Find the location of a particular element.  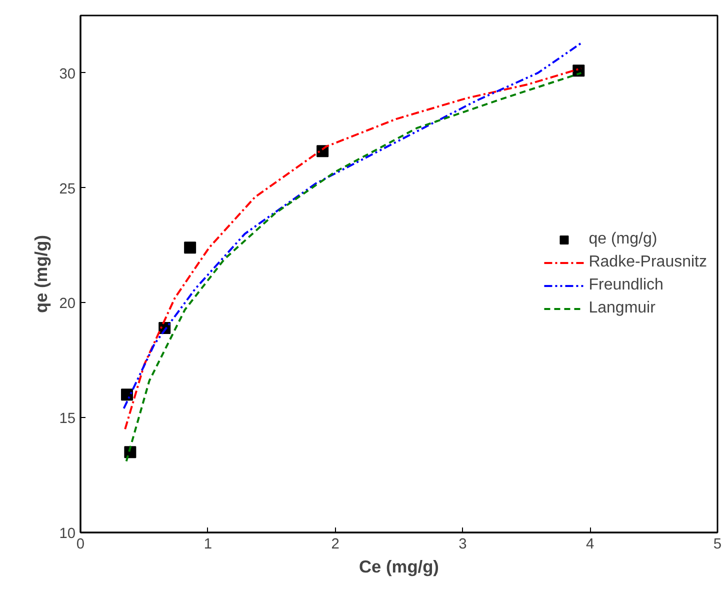

legend-label: qe (mg/g) is located at coordinates (623, 239).